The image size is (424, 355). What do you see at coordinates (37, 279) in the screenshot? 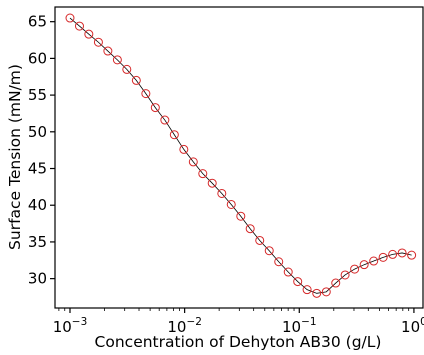
I see `y-tick-label: 30` at bounding box center [37, 279].